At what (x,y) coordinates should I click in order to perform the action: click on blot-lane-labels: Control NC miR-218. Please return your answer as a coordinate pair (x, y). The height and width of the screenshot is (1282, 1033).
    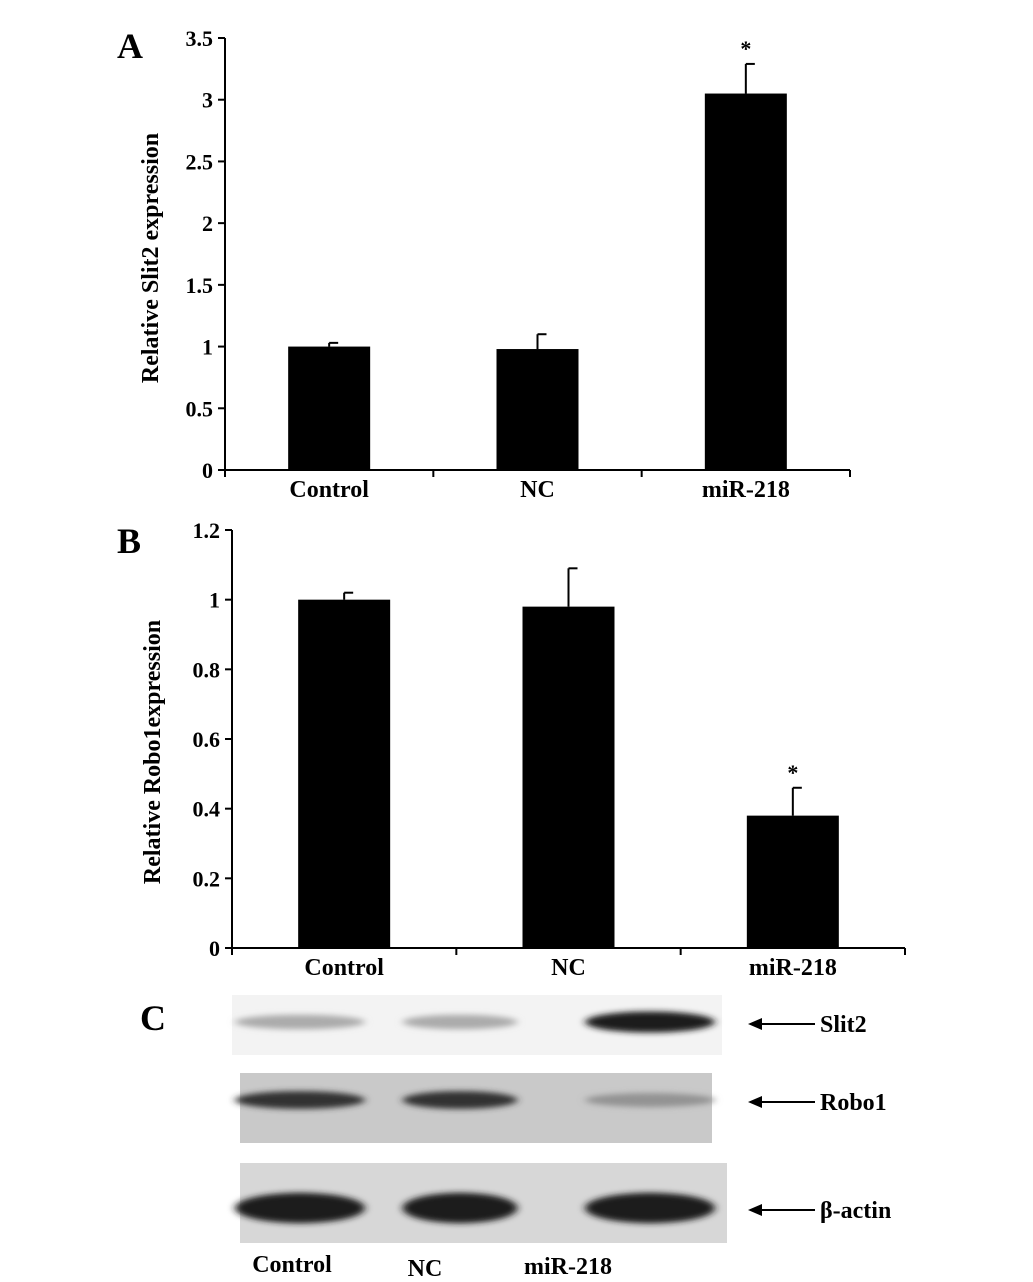
    Looking at the image, I should click on (432, 1267).